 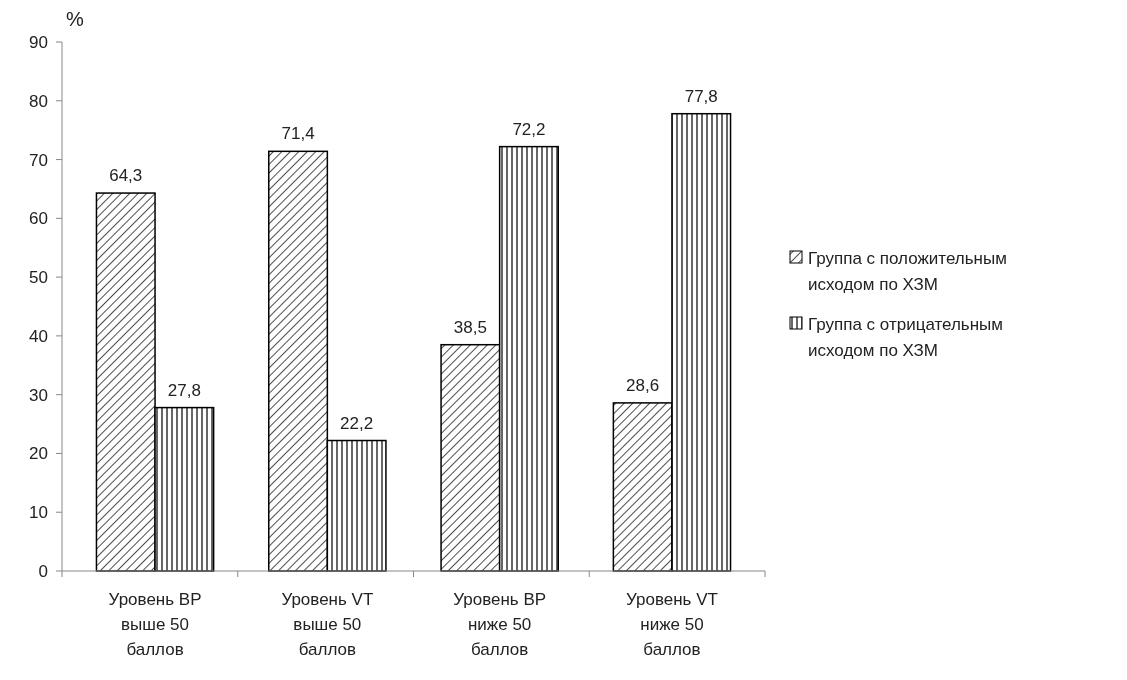 What do you see at coordinates (75, 19) in the screenshot?
I see `y-axis-title: %` at bounding box center [75, 19].